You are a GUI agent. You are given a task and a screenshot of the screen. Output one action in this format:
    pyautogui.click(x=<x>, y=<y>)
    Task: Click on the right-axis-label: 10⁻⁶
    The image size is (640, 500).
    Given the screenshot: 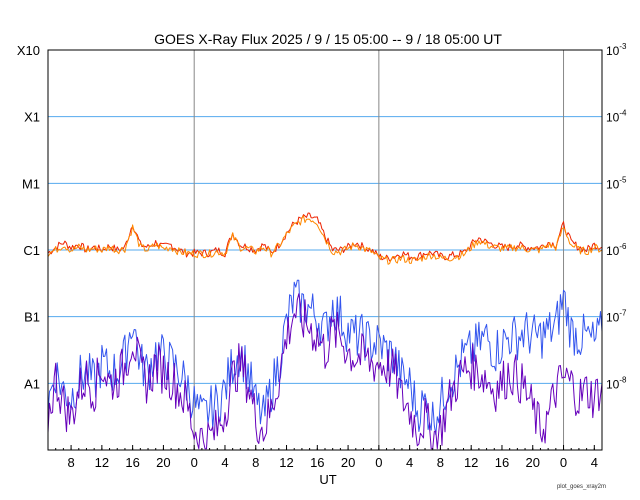 What is the action you would take?
    pyautogui.click(x=616, y=250)
    